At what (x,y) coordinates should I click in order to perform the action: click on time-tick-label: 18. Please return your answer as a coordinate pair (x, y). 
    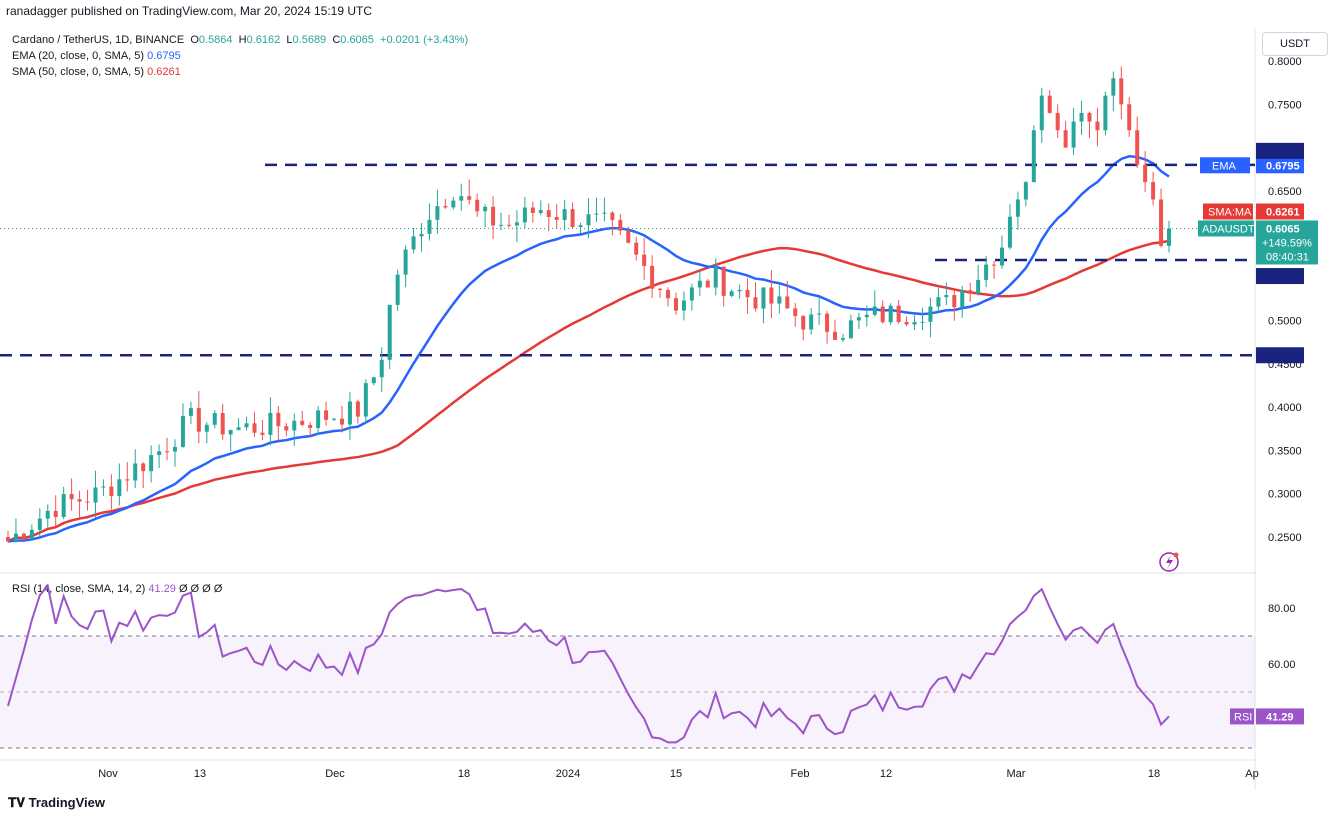
    Looking at the image, I should click on (1154, 774).